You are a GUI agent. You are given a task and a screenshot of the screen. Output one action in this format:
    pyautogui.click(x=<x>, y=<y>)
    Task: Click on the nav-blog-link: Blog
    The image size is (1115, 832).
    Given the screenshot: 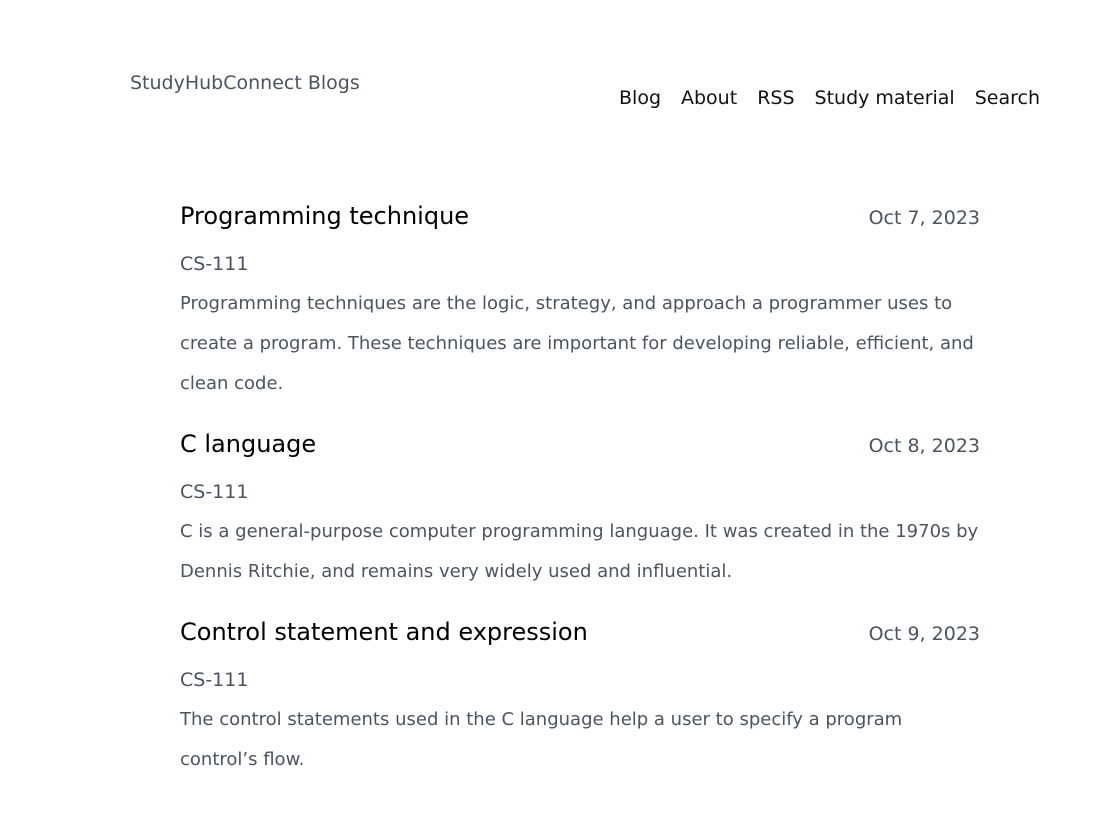 What is the action you would take?
    pyautogui.click(x=640, y=98)
    